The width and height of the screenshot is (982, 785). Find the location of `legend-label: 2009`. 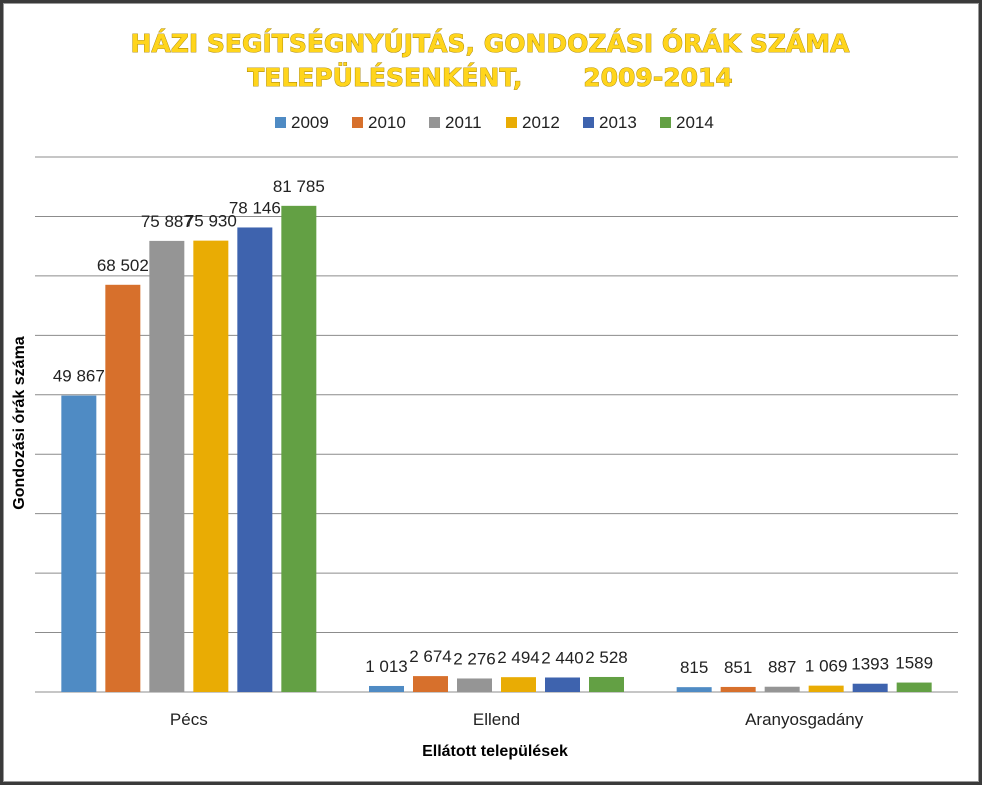

legend-label: 2009 is located at coordinates (310, 122).